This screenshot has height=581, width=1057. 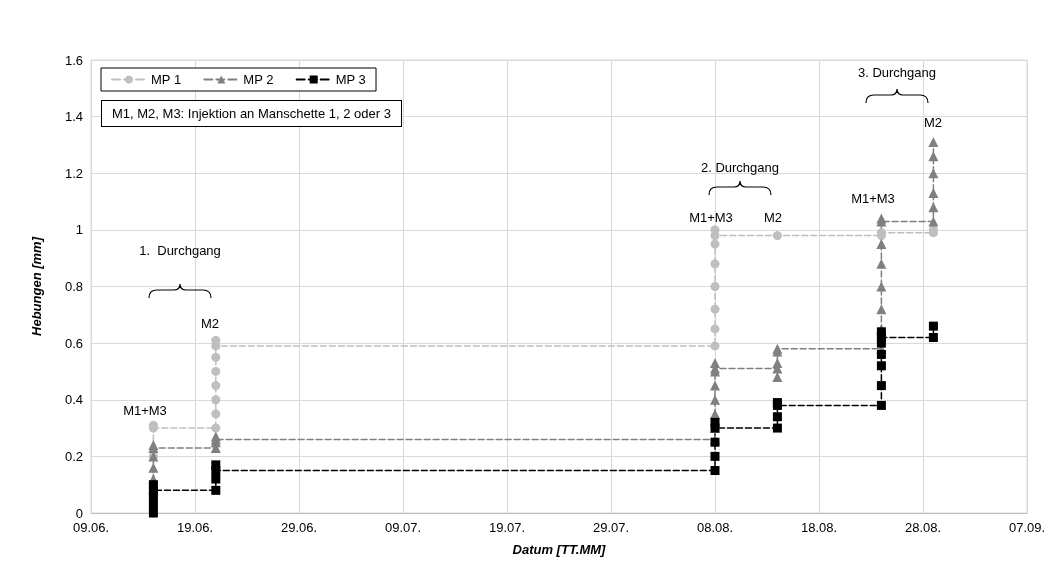 What do you see at coordinates (73, 456) in the screenshot?
I see `y-tick-label: 0.2` at bounding box center [73, 456].